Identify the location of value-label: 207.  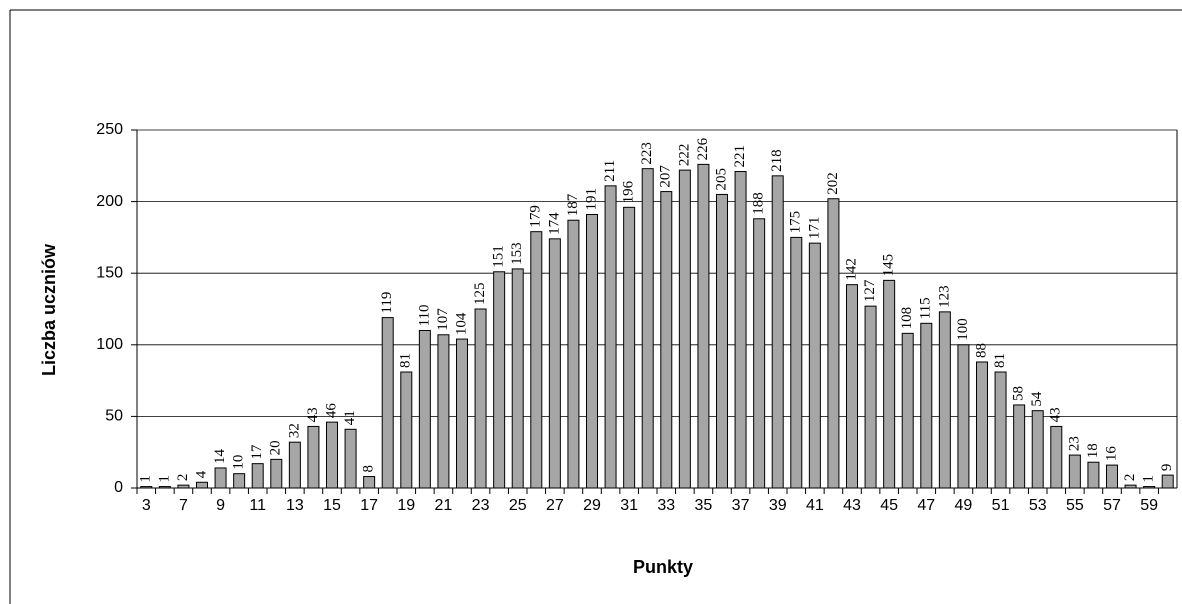
(666, 176).